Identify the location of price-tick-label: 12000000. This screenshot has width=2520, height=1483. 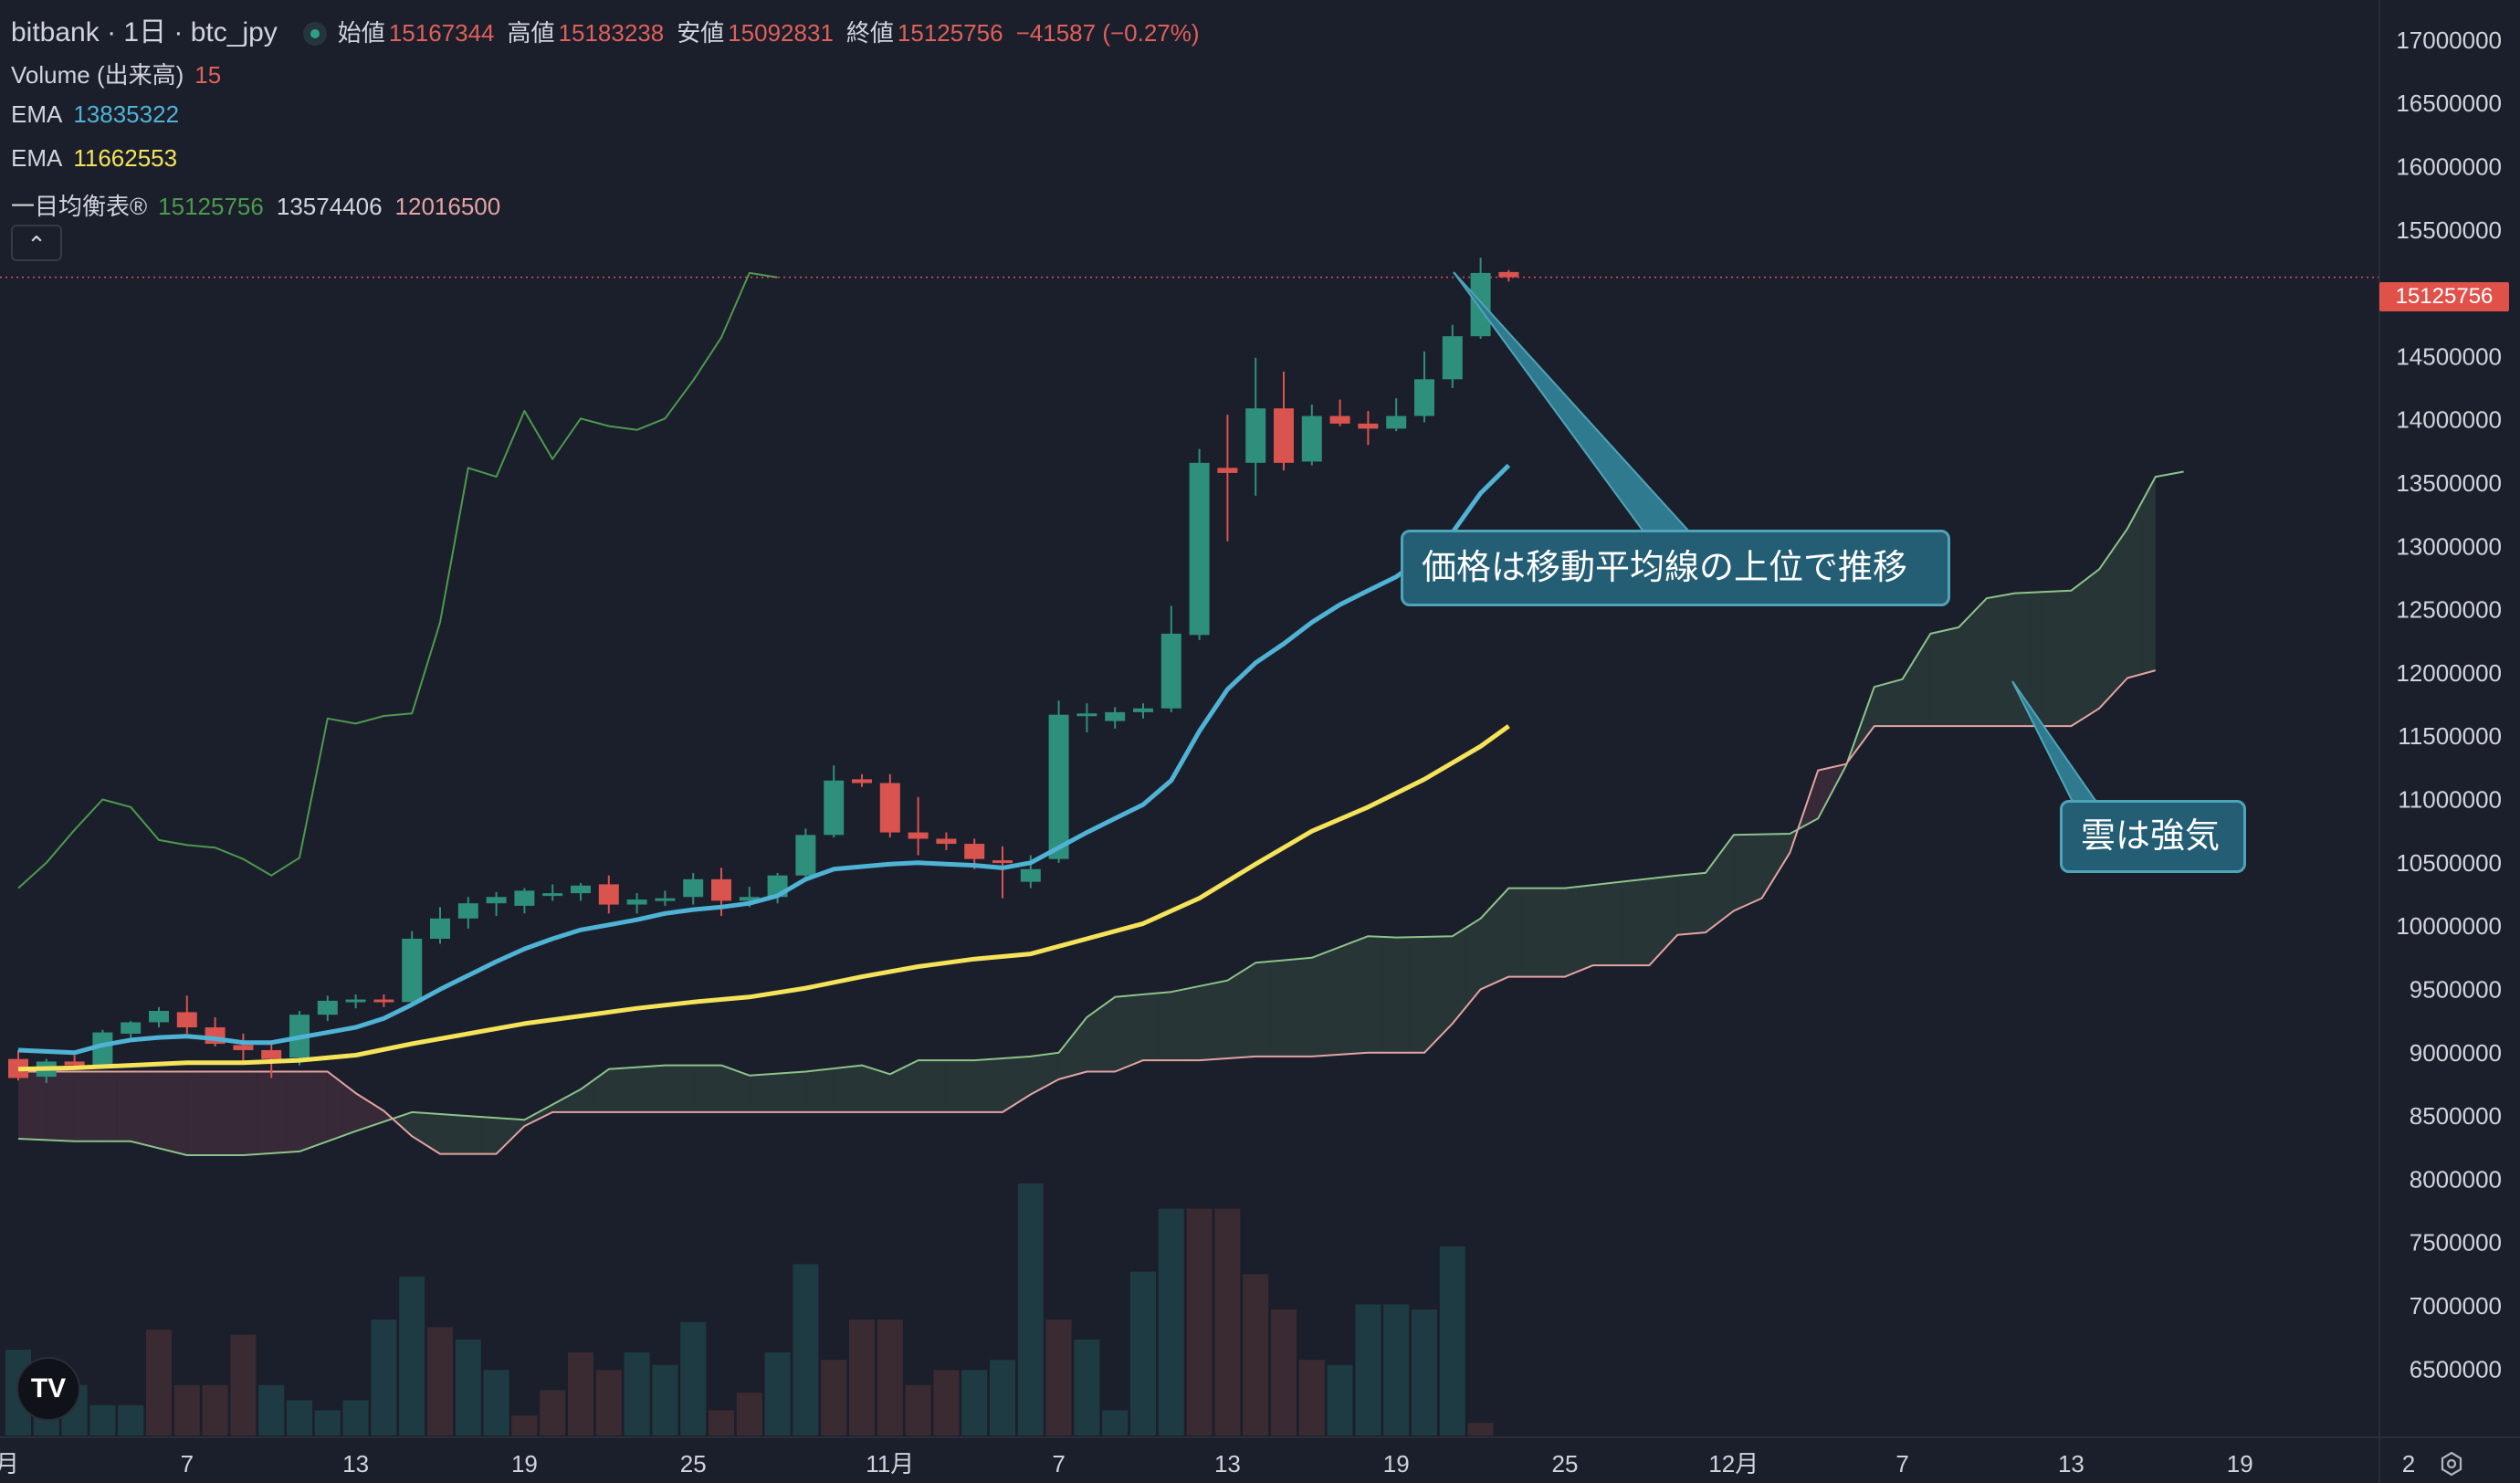
(2449, 673).